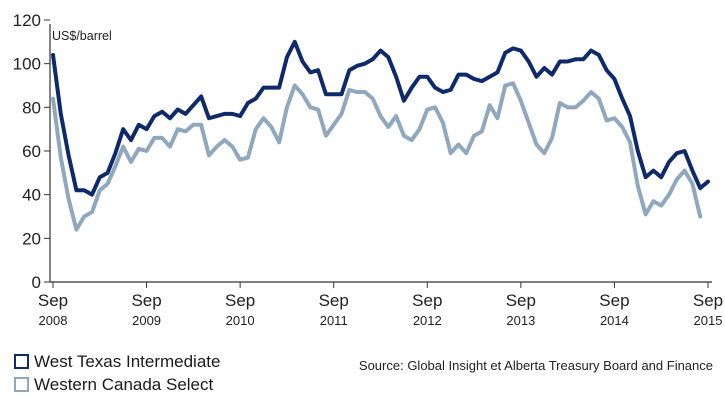  Describe the element at coordinates (31, 195) in the screenshot. I see `y-tick-label: 40` at that location.